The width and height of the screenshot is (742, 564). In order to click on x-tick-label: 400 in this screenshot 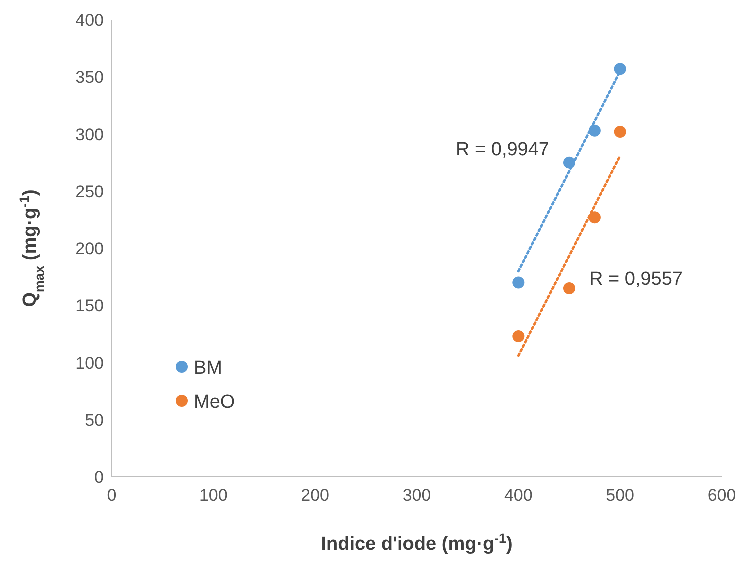, I will do `click(518, 495)`.